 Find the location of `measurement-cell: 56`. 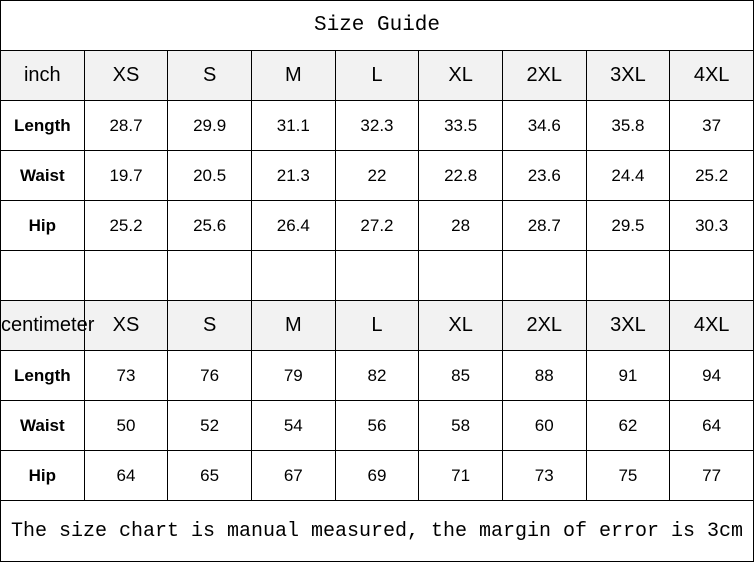

measurement-cell: 56 is located at coordinates (377, 425).